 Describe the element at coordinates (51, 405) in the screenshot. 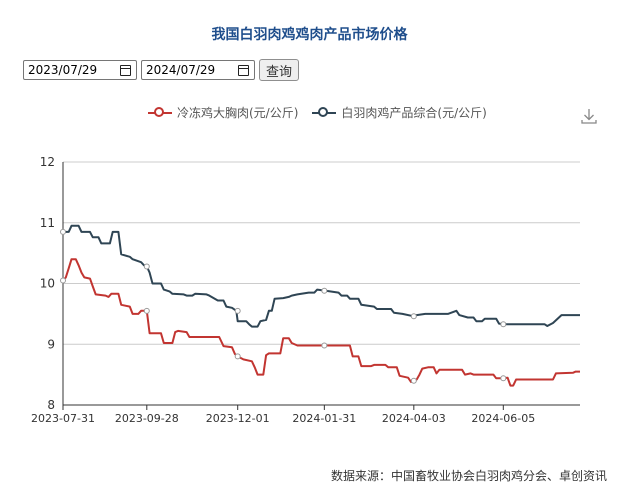

I see `y-tick-label: 8` at that location.